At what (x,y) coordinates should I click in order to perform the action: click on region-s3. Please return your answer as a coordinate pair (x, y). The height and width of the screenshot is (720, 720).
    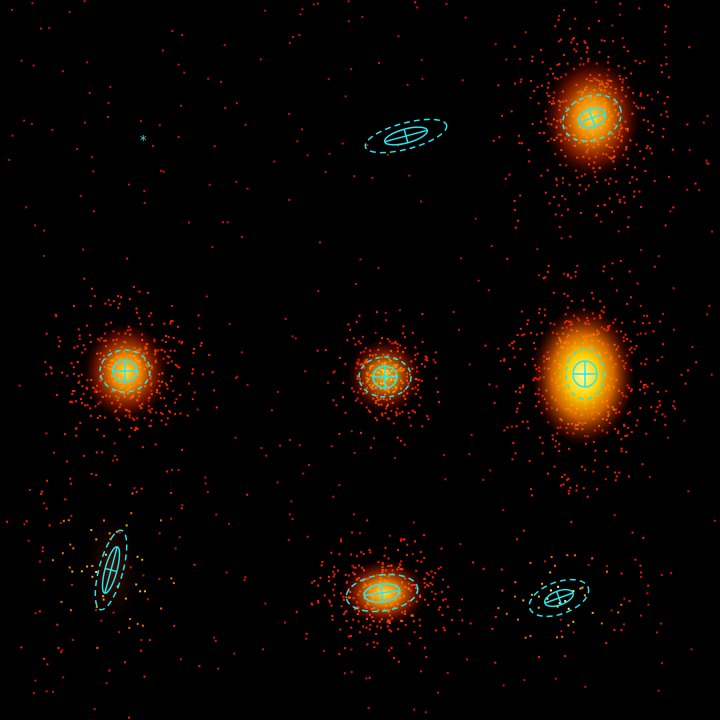
    Looking at the image, I should click on (125, 371).